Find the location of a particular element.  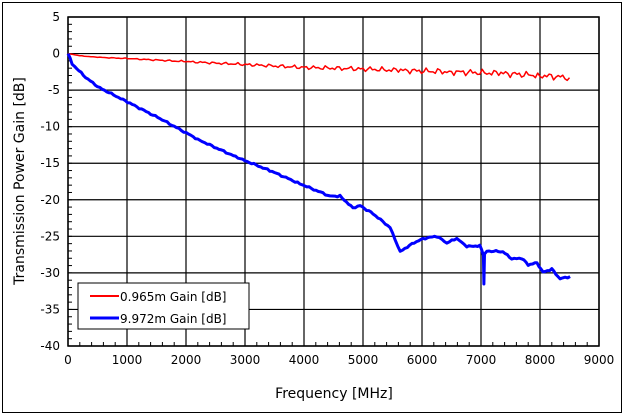

y-tick-label: -40 is located at coordinates (50, 346).